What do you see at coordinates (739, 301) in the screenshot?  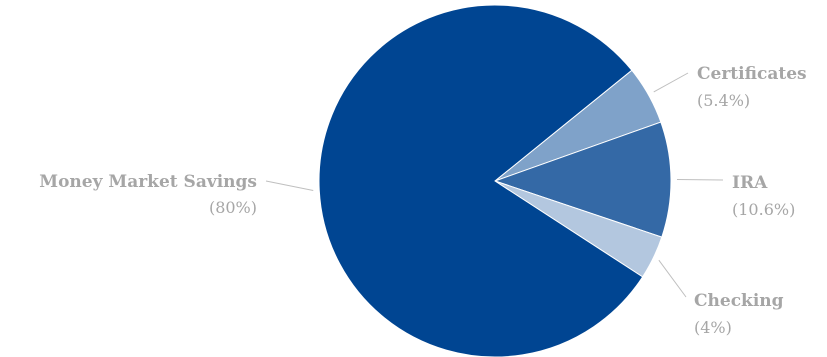 I see `slice-label-checking: Checking` at bounding box center [739, 301].